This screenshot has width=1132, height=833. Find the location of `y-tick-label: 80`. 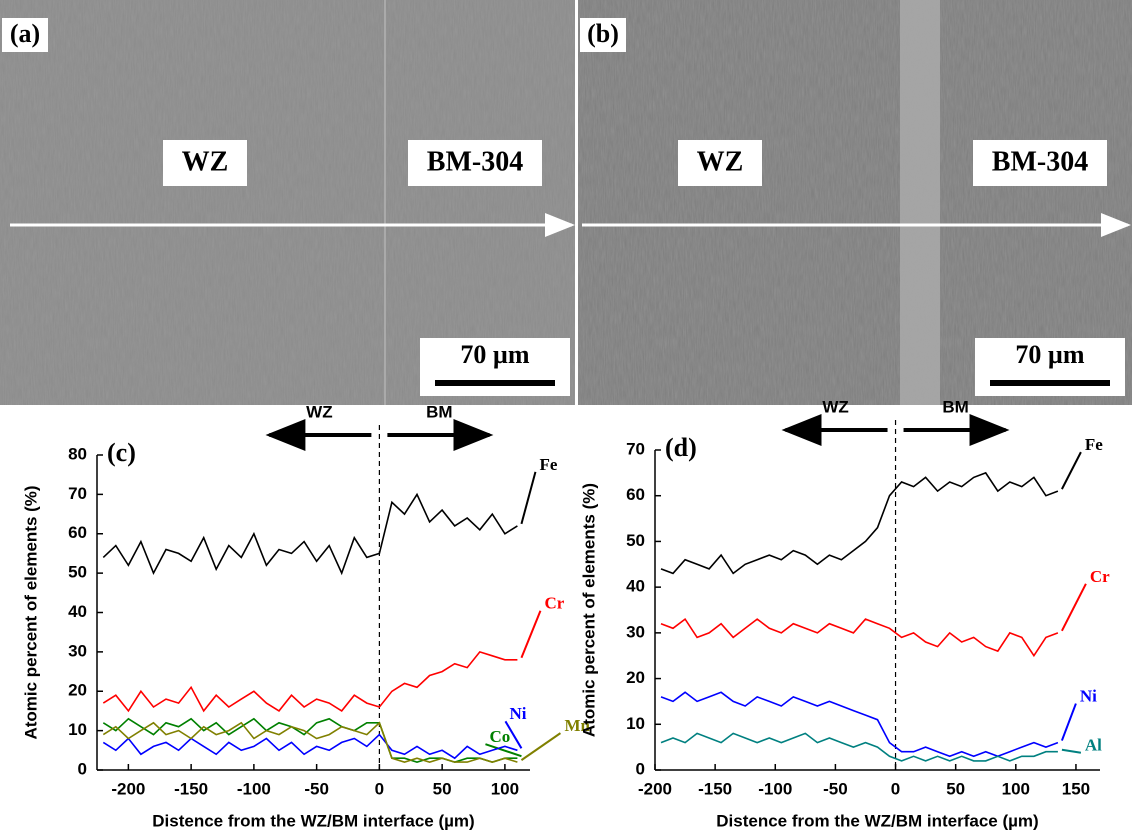

y-tick-label: 80 is located at coordinates (77, 453).